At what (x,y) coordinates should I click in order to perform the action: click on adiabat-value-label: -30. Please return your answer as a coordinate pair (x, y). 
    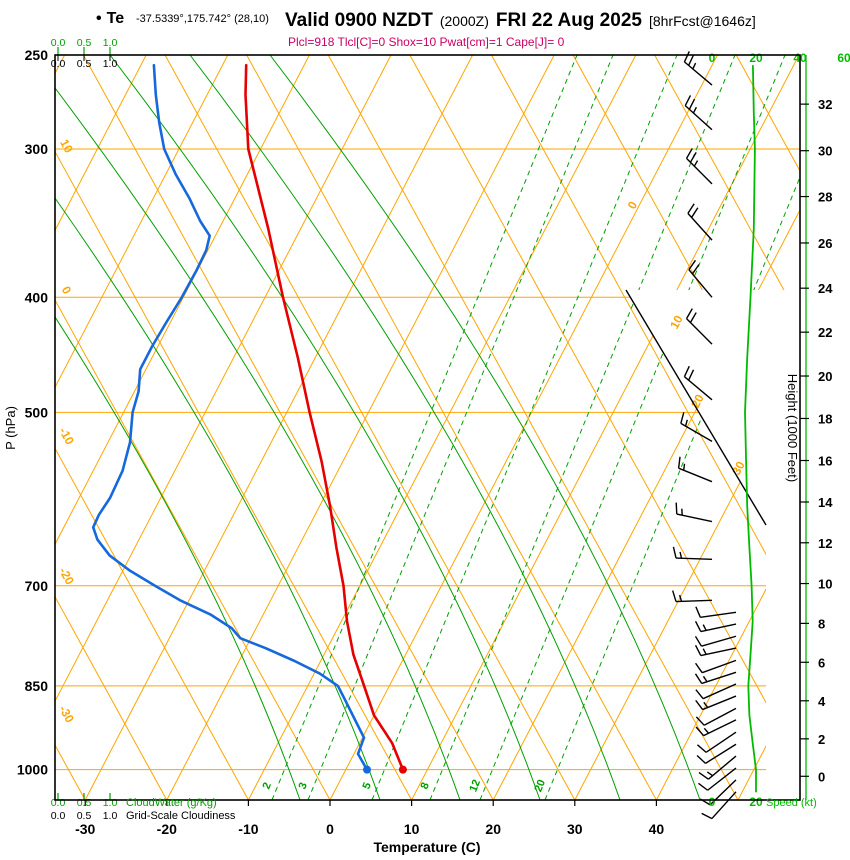
    Looking at the image, I should click on (66, 714).